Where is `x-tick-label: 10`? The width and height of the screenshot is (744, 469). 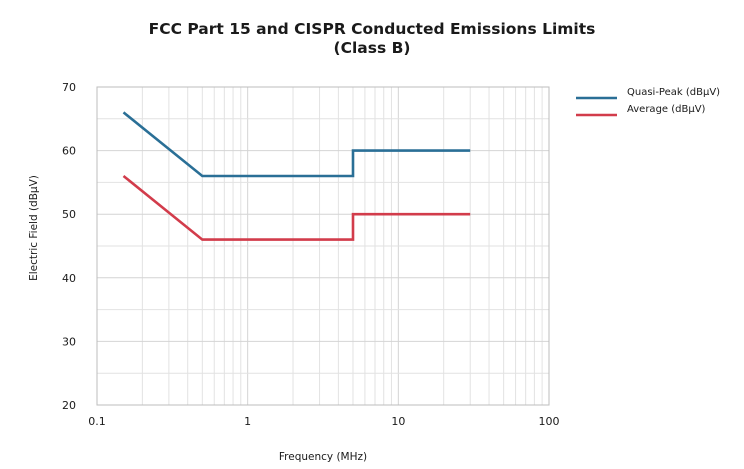
x-tick-label: 10 is located at coordinates (398, 421).